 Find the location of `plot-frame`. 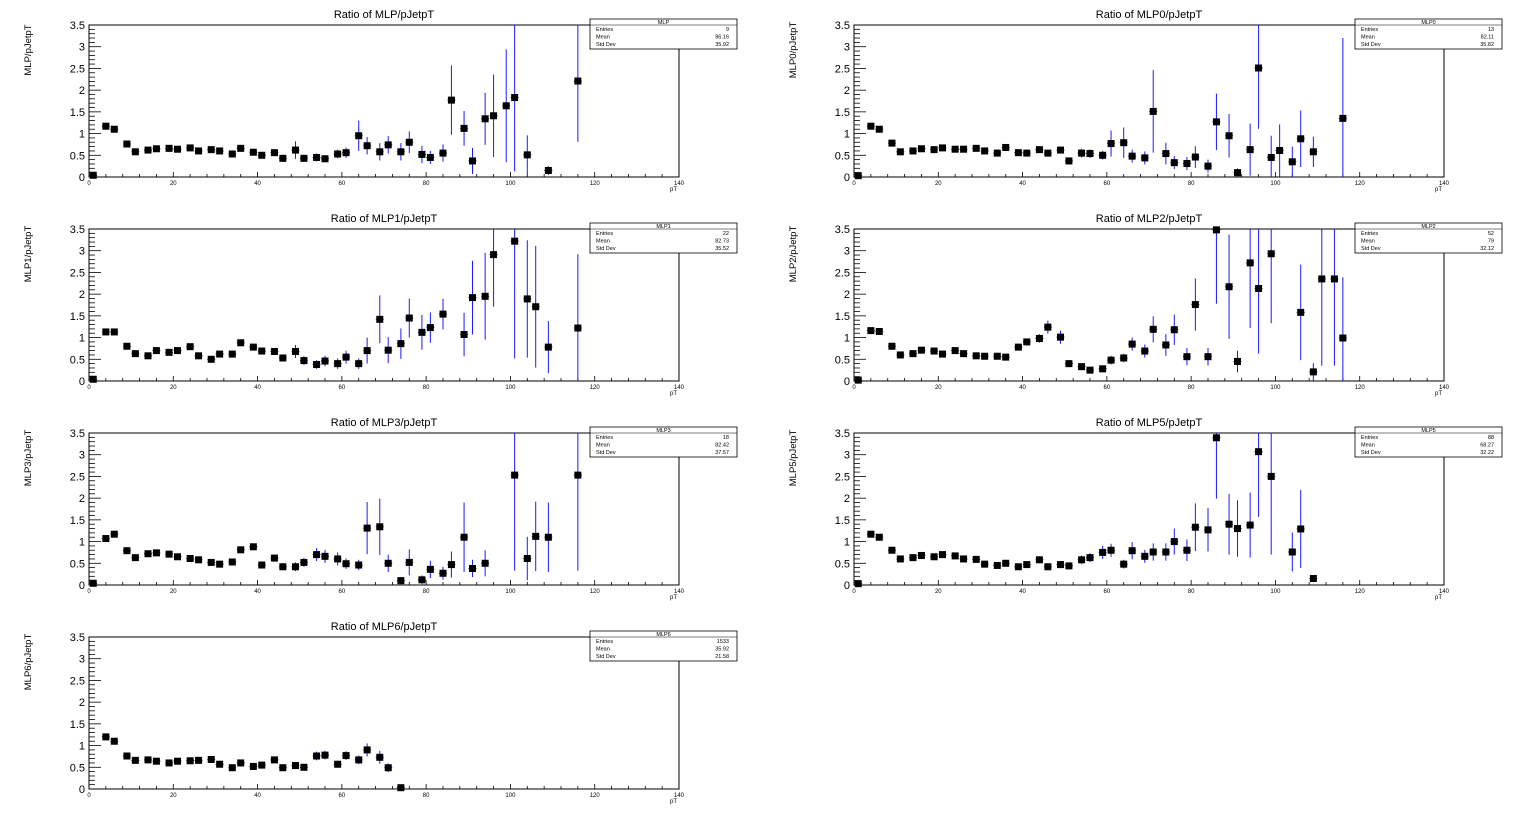

plot-frame is located at coordinates (384, 305).